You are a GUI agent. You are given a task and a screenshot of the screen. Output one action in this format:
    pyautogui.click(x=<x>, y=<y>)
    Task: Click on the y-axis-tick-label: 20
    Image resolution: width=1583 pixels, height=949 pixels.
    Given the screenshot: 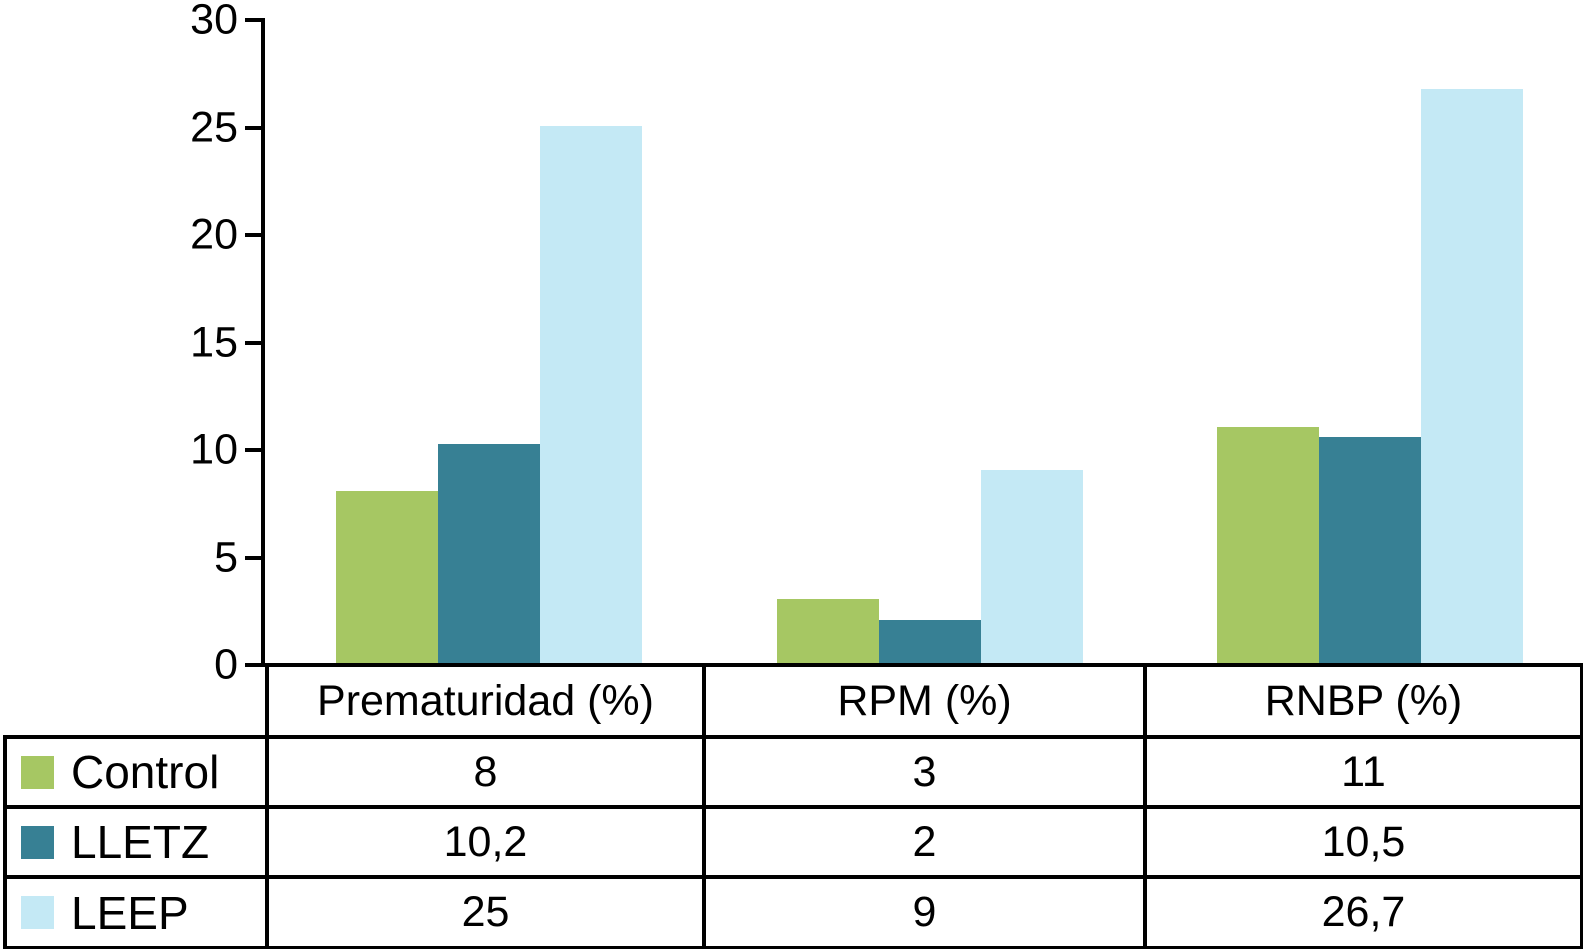 What is the action you would take?
    pyautogui.click(x=214, y=234)
    